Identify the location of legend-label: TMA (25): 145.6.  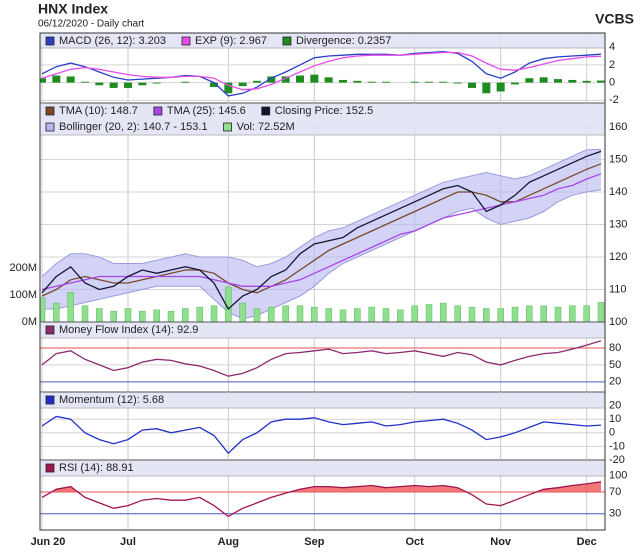
(206, 111).